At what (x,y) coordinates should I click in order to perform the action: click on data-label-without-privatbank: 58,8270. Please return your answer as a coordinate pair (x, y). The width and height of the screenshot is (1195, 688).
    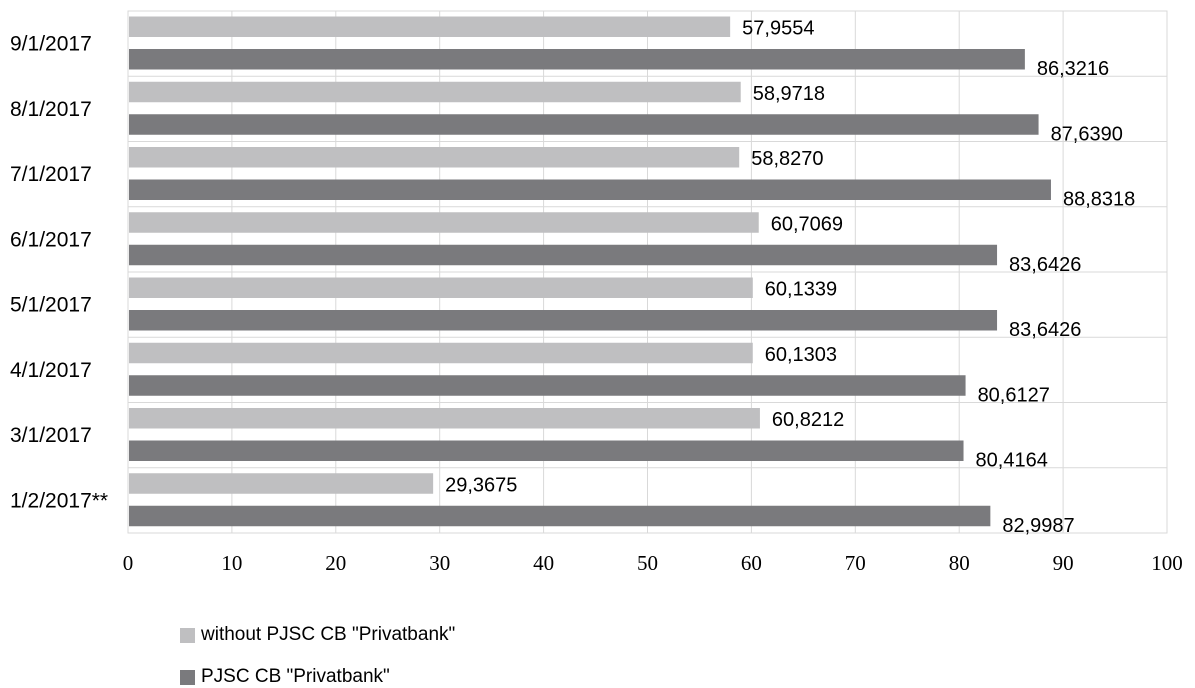
    Looking at the image, I should click on (787, 159).